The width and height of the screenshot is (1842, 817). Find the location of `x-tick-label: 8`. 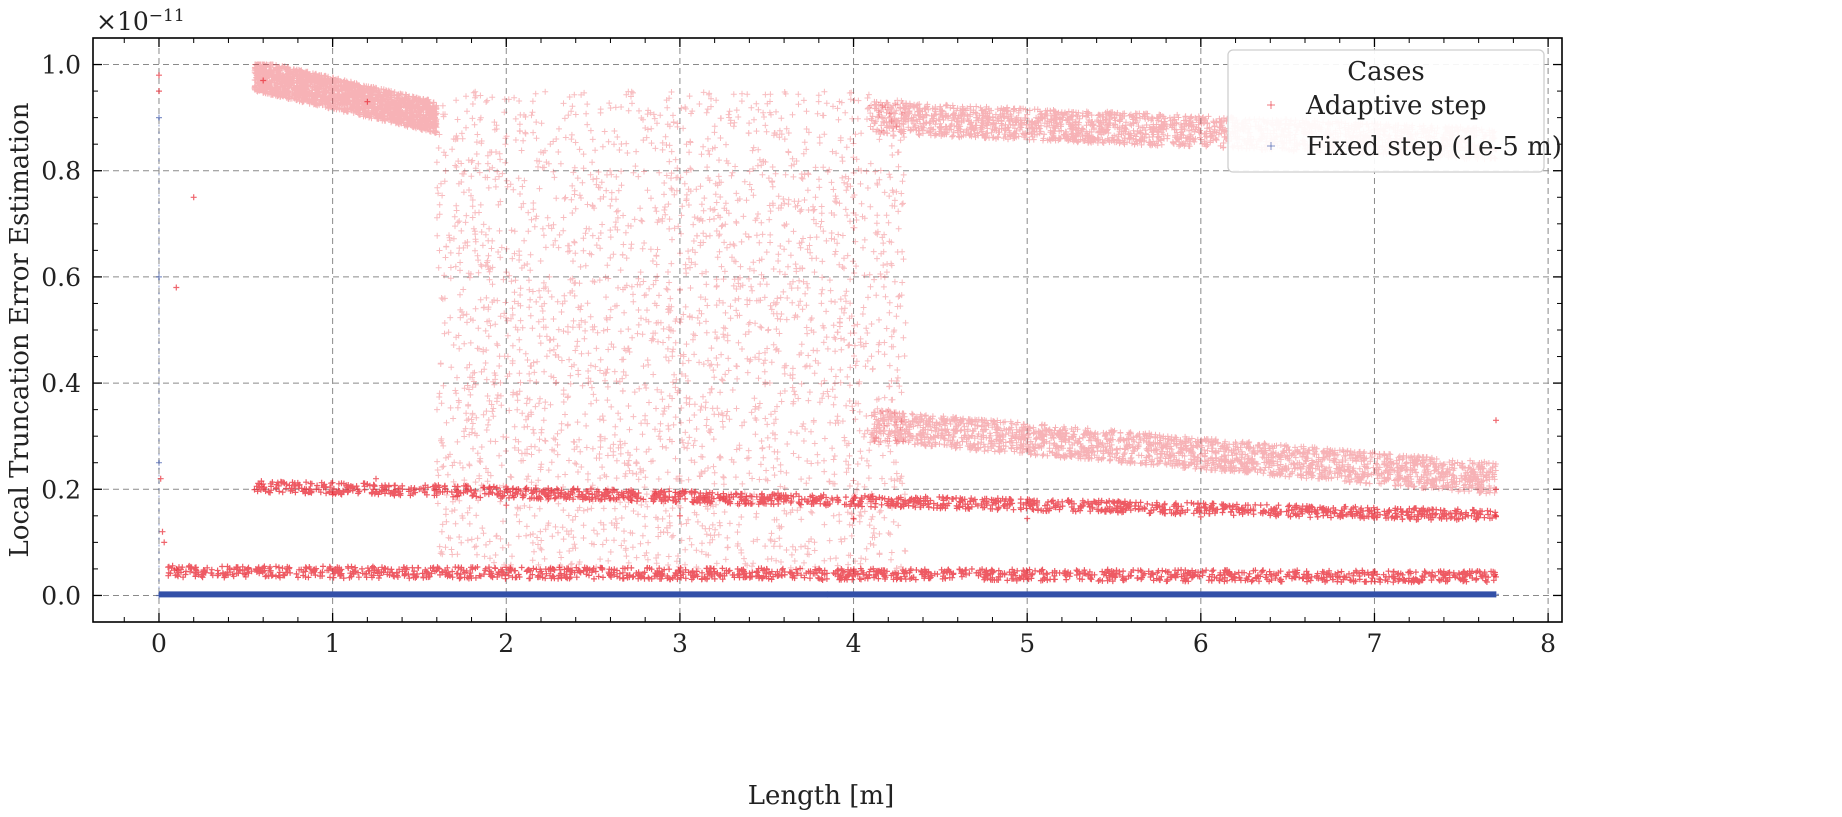

x-tick-label: 8 is located at coordinates (1548, 643).